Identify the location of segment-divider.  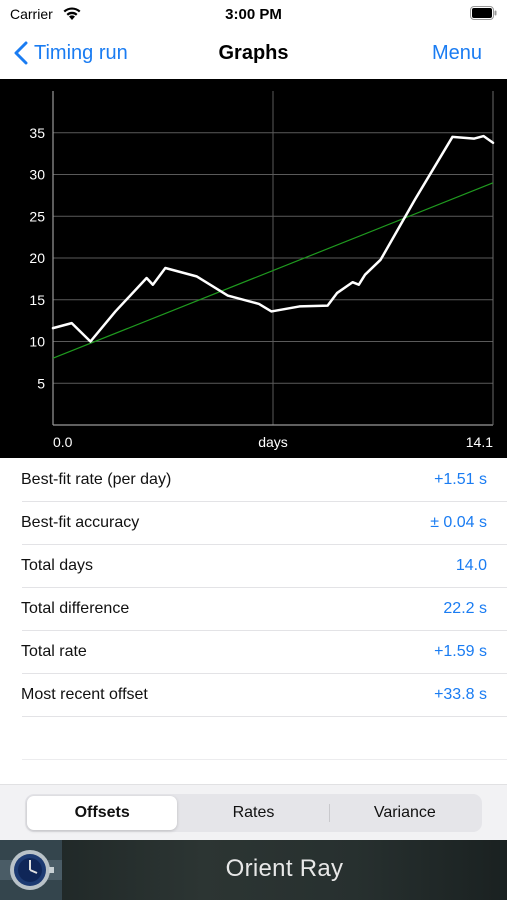
(329, 813).